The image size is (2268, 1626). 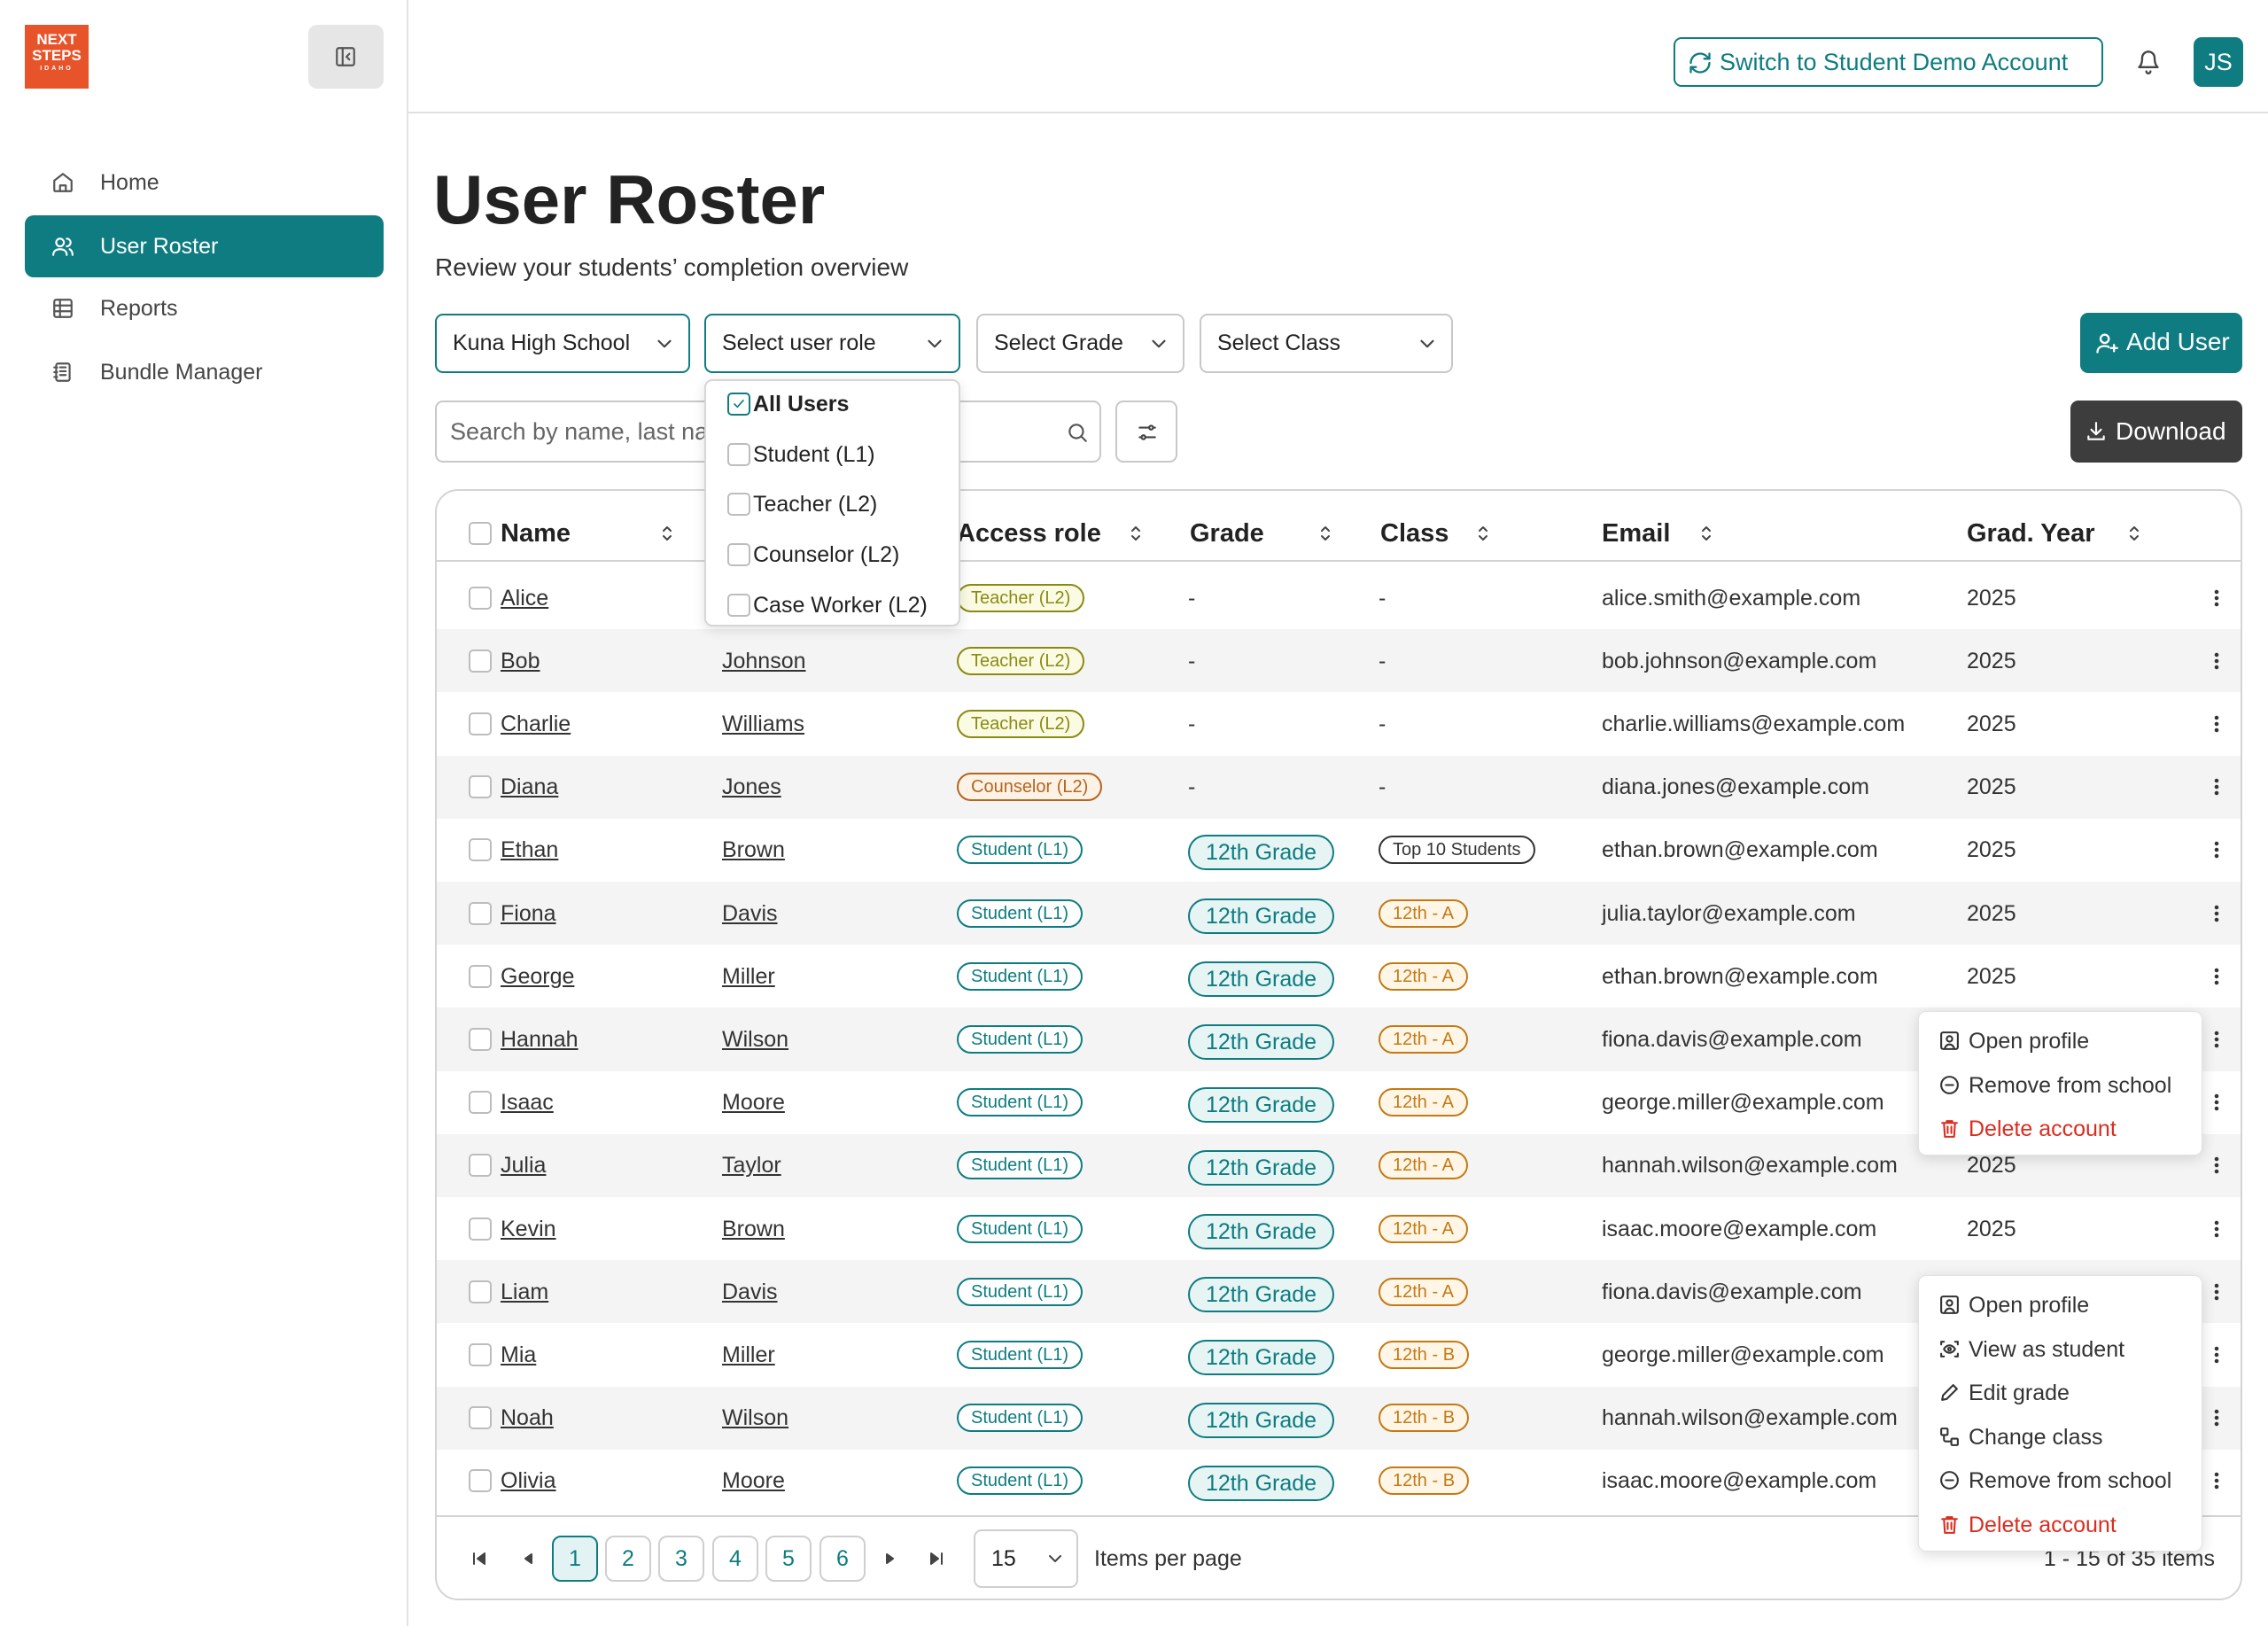 What do you see at coordinates (628, 1559) in the screenshot?
I see `page-button: 2` at bounding box center [628, 1559].